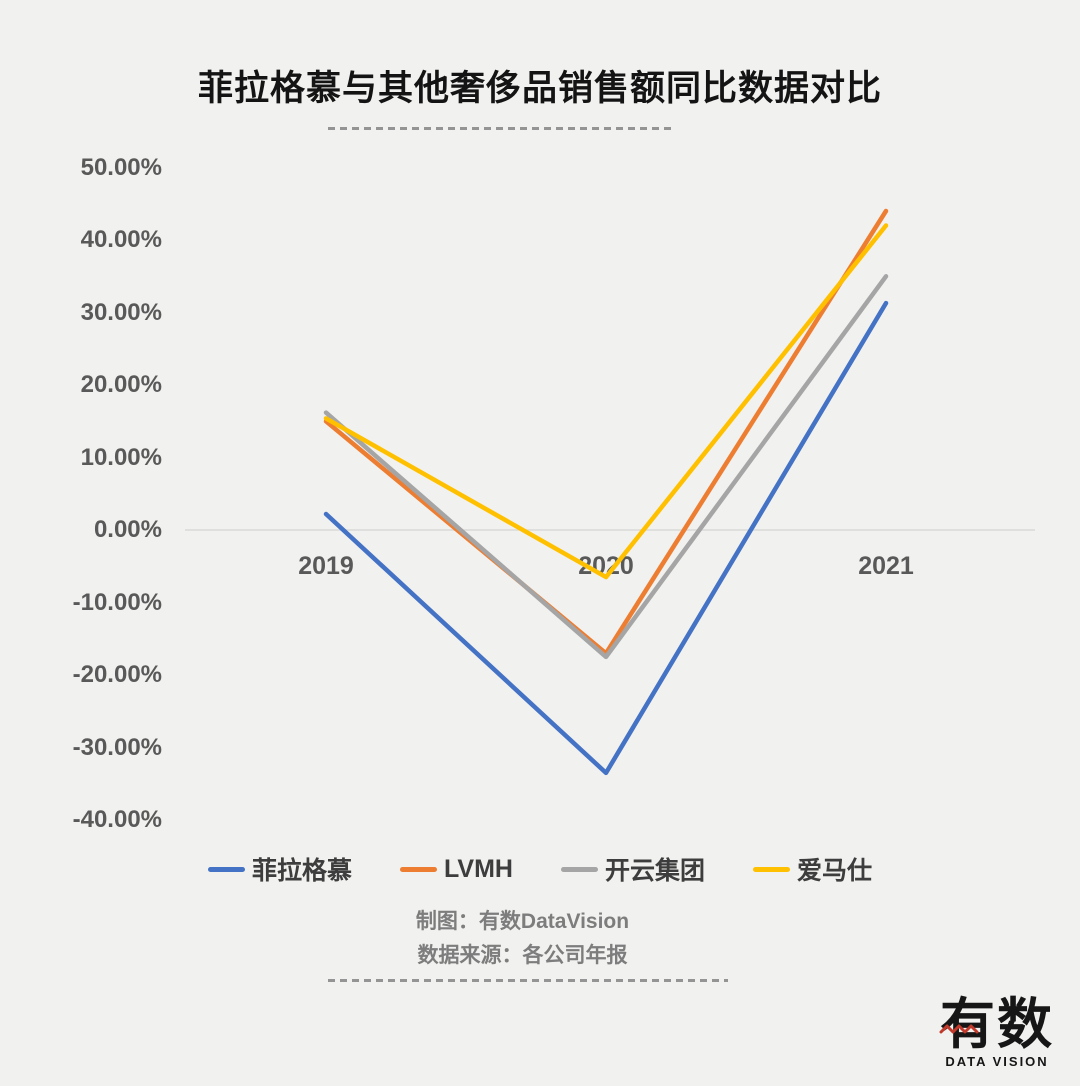  I want to click on x-tick-label: 2020, so click(606, 566).